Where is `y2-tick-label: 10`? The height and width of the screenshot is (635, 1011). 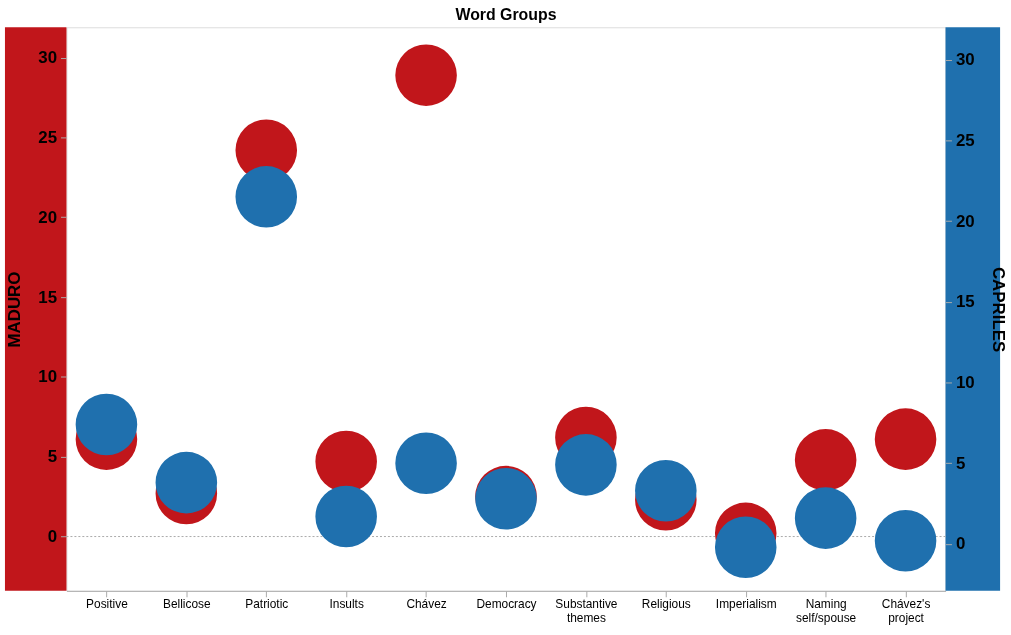 y2-tick-label: 10 is located at coordinates (965, 382).